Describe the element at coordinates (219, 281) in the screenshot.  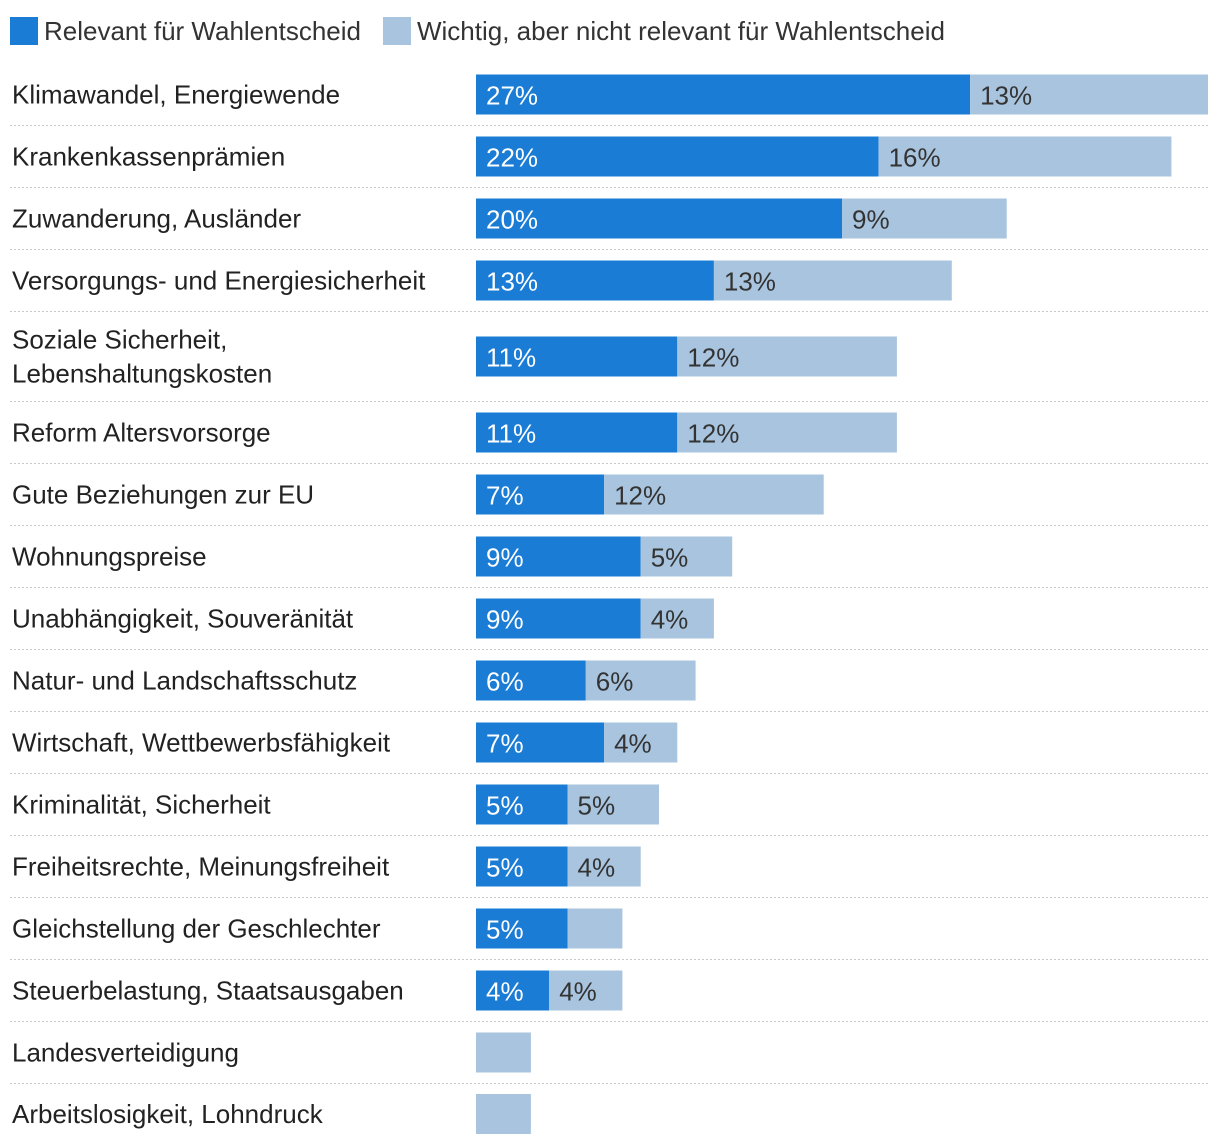
I see `category-label: Versorgungs- und Energiesicherheit` at that location.